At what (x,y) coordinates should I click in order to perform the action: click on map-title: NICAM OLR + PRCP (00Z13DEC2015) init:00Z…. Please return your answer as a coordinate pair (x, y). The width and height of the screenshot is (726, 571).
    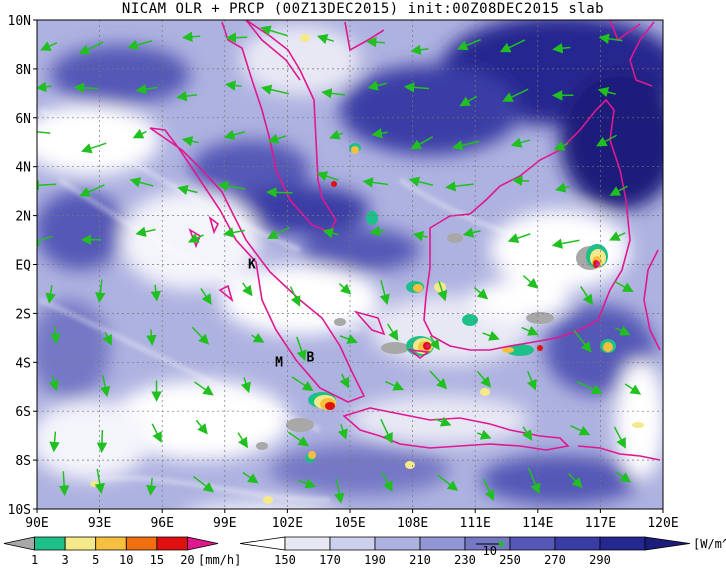
    Looking at the image, I should click on (363, 9).